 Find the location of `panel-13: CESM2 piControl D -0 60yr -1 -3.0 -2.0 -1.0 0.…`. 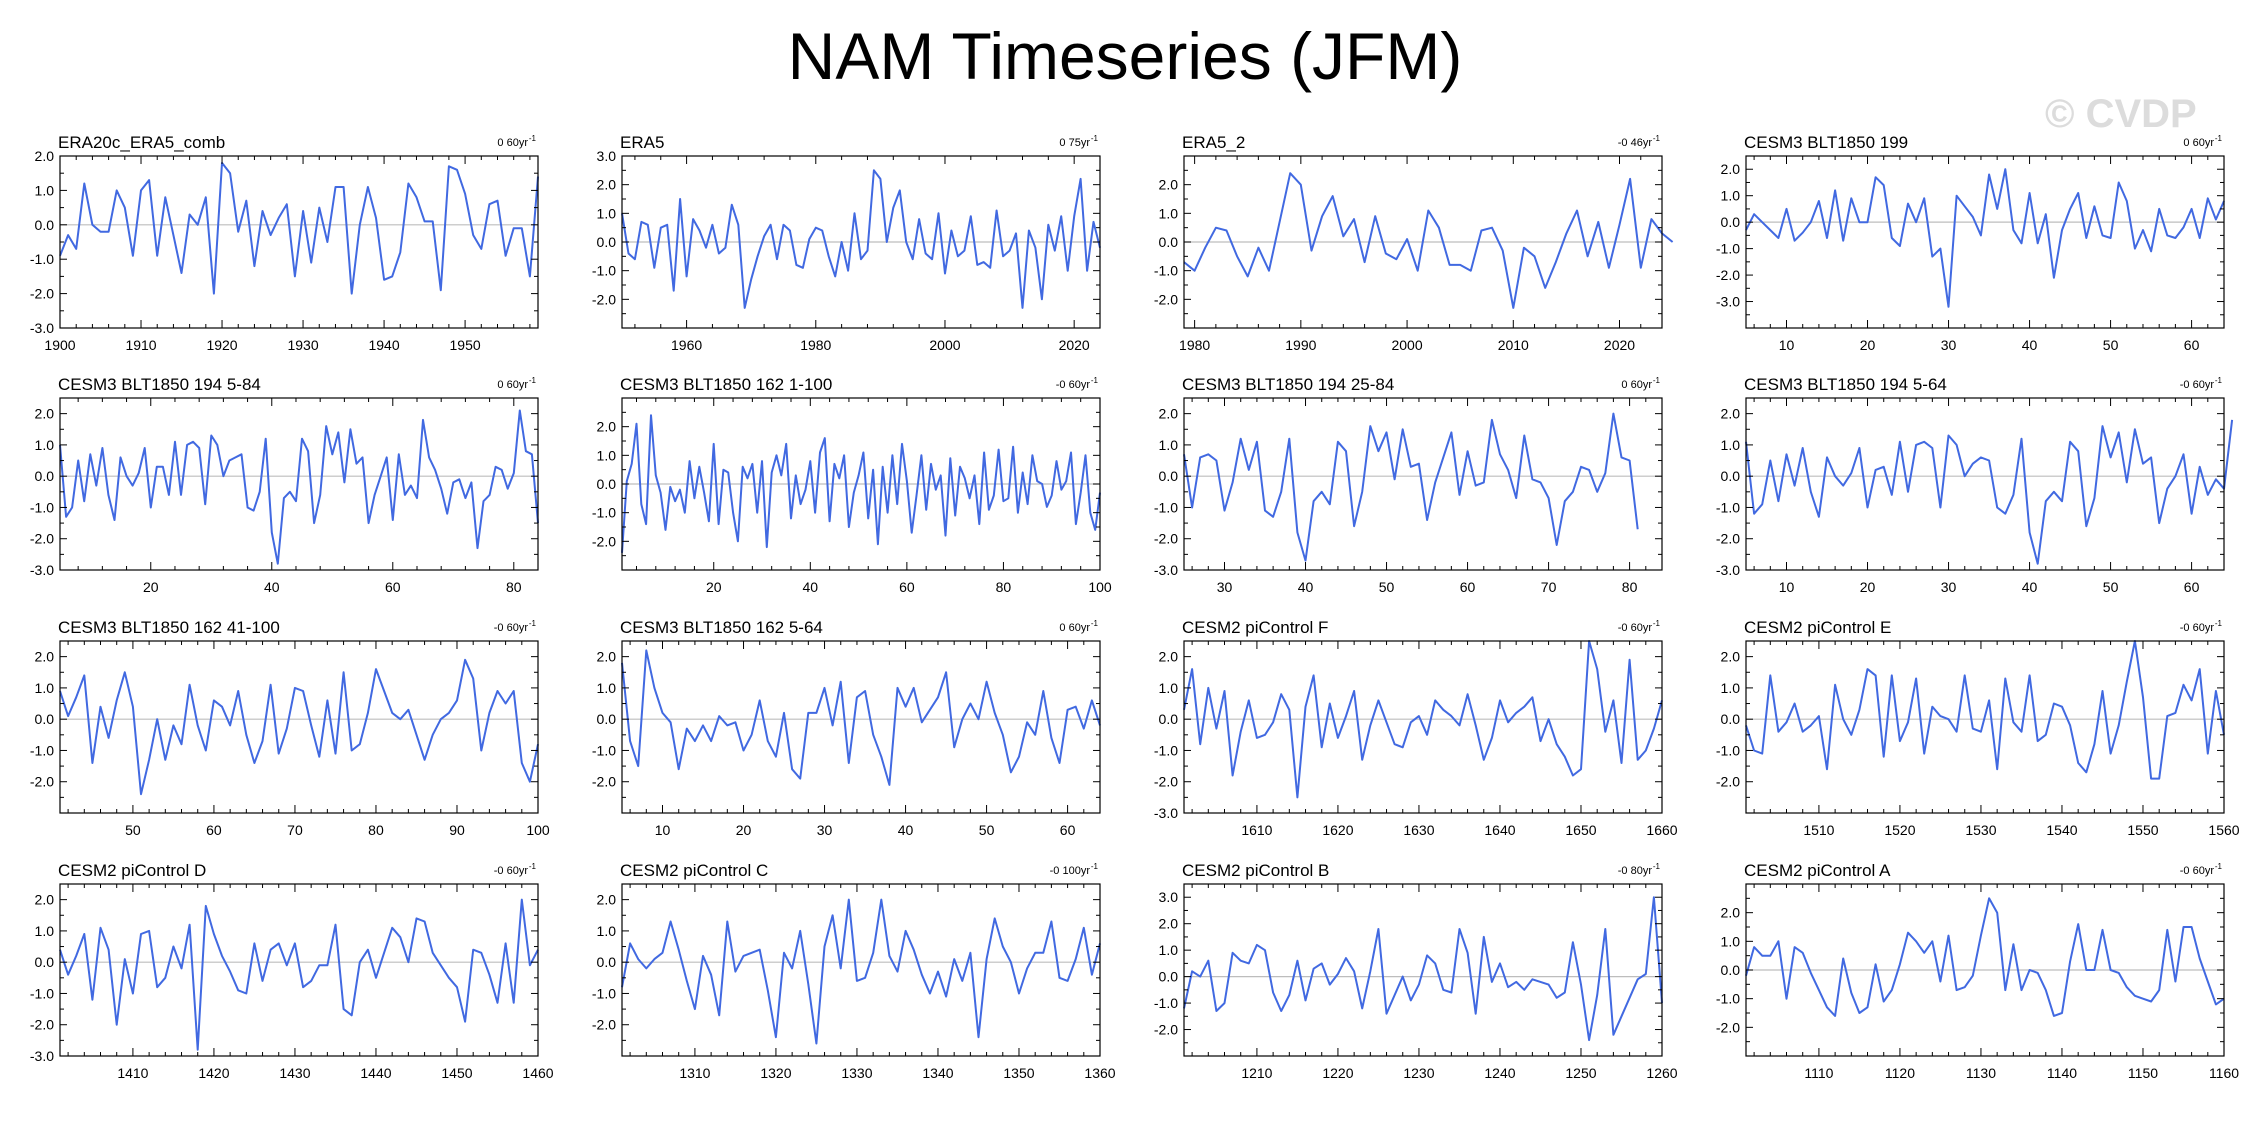

panel-13: CESM2 piControl D -0 60yr -1 -3.0 -2.0 -1.0 0.… is located at coordinates (292, 971).